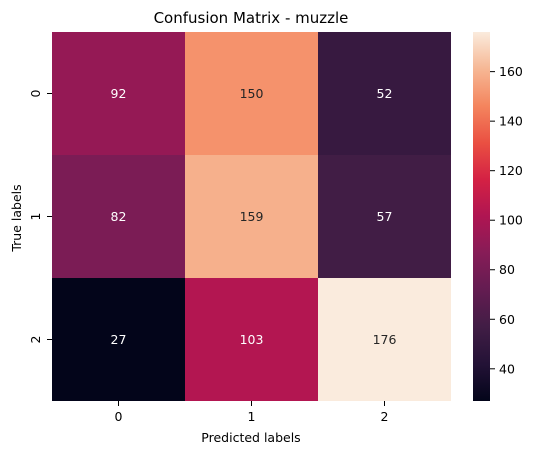 Image resolution: width=539 pixels, height=455 pixels. I want to click on cell-value-label: 92, so click(119, 93).